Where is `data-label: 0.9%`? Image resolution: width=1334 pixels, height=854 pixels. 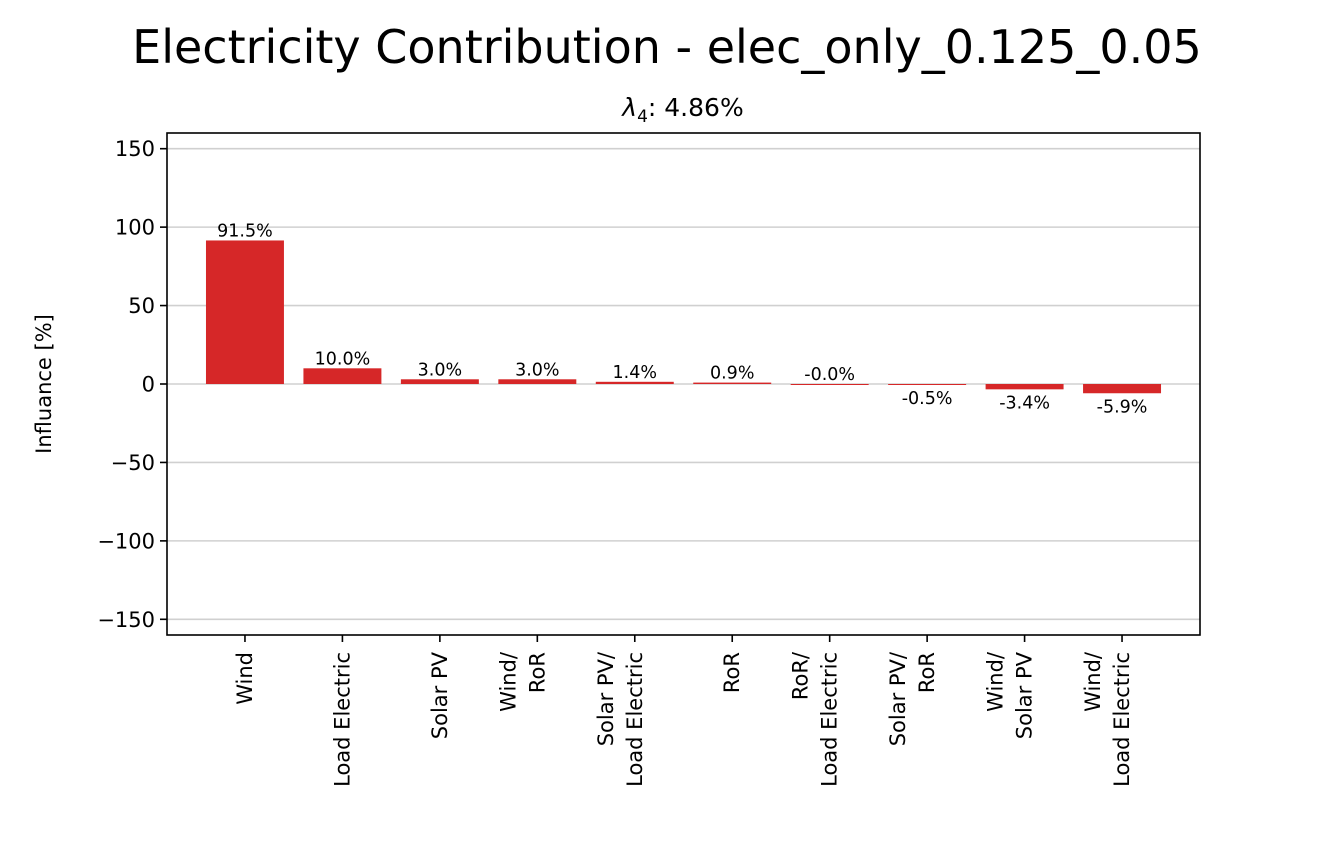 data-label: 0.9% is located at coordinates (732, 374).